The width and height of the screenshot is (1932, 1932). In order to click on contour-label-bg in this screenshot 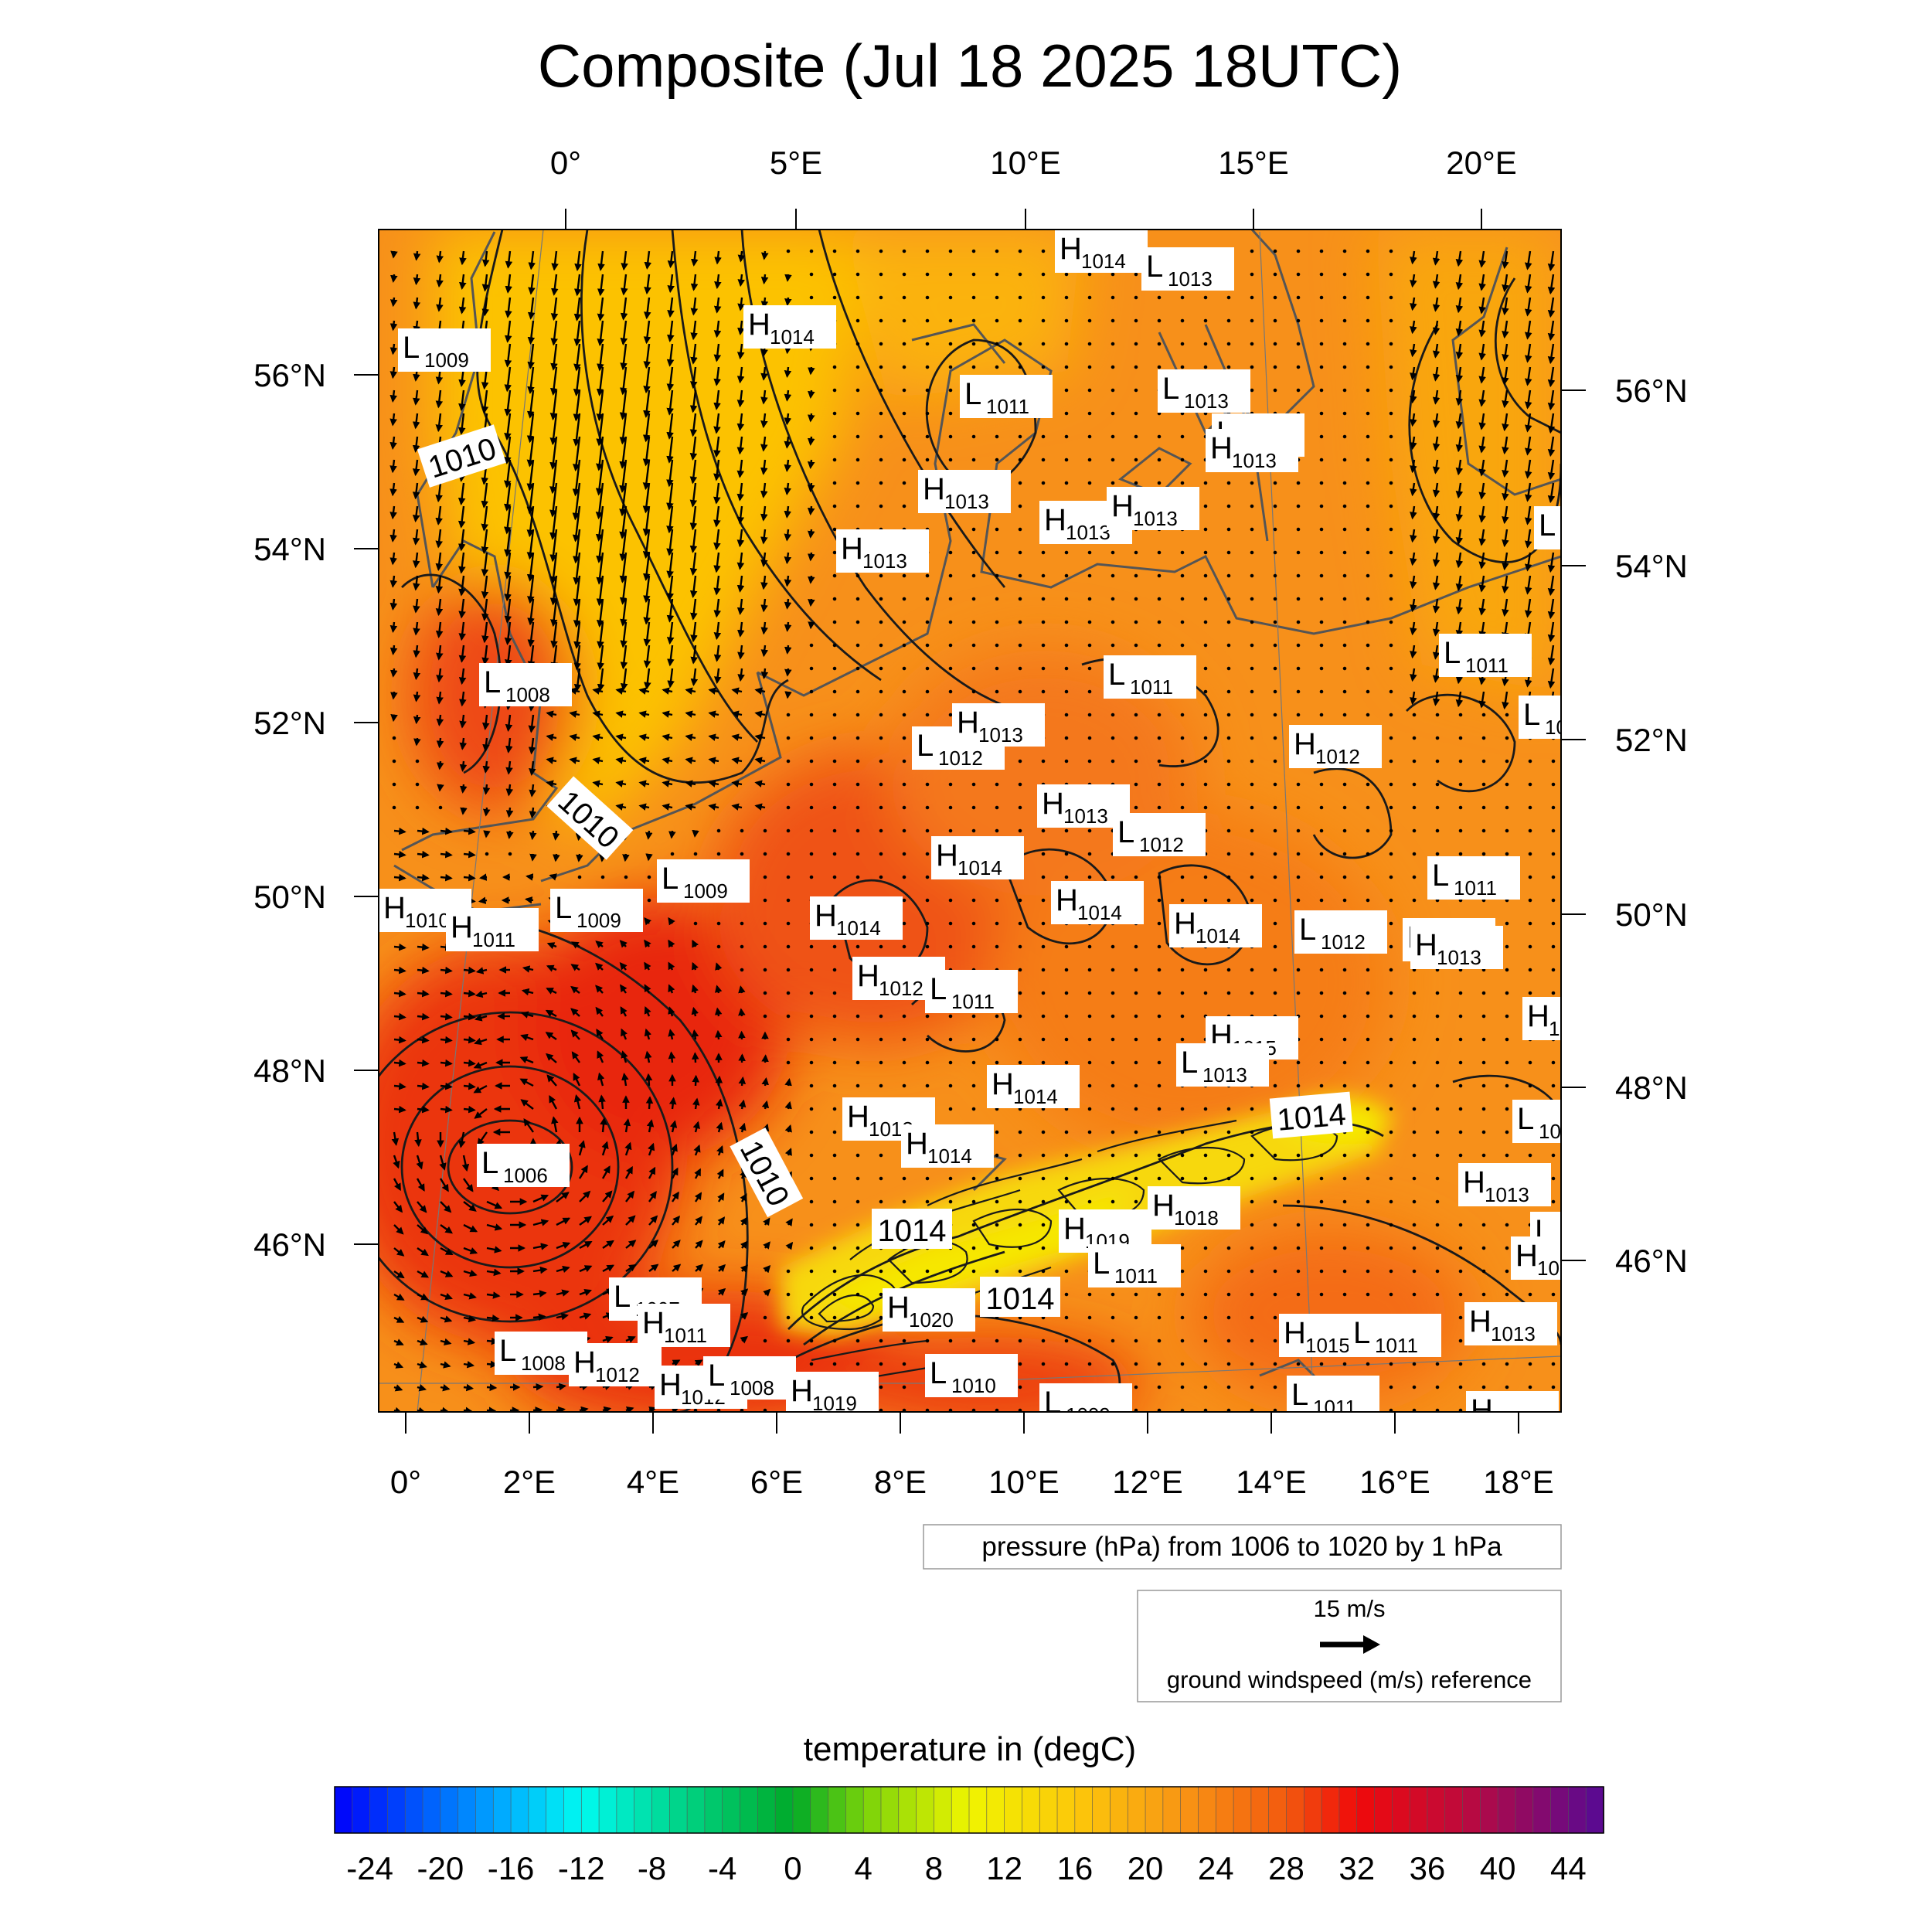, I will do `click(461, 456)`.